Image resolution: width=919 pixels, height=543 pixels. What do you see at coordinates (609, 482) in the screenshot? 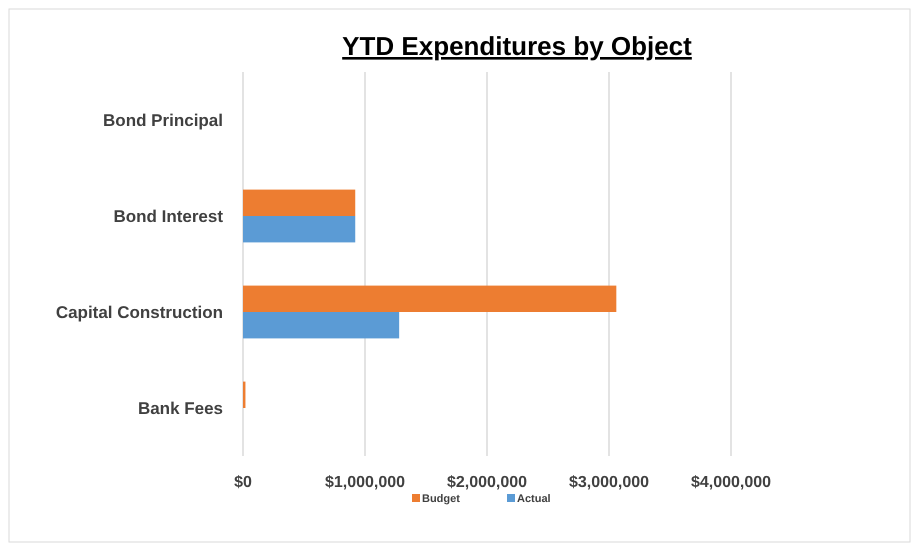
I see `x-tick-label: $3,000,000` at bounding box center [609, 482].